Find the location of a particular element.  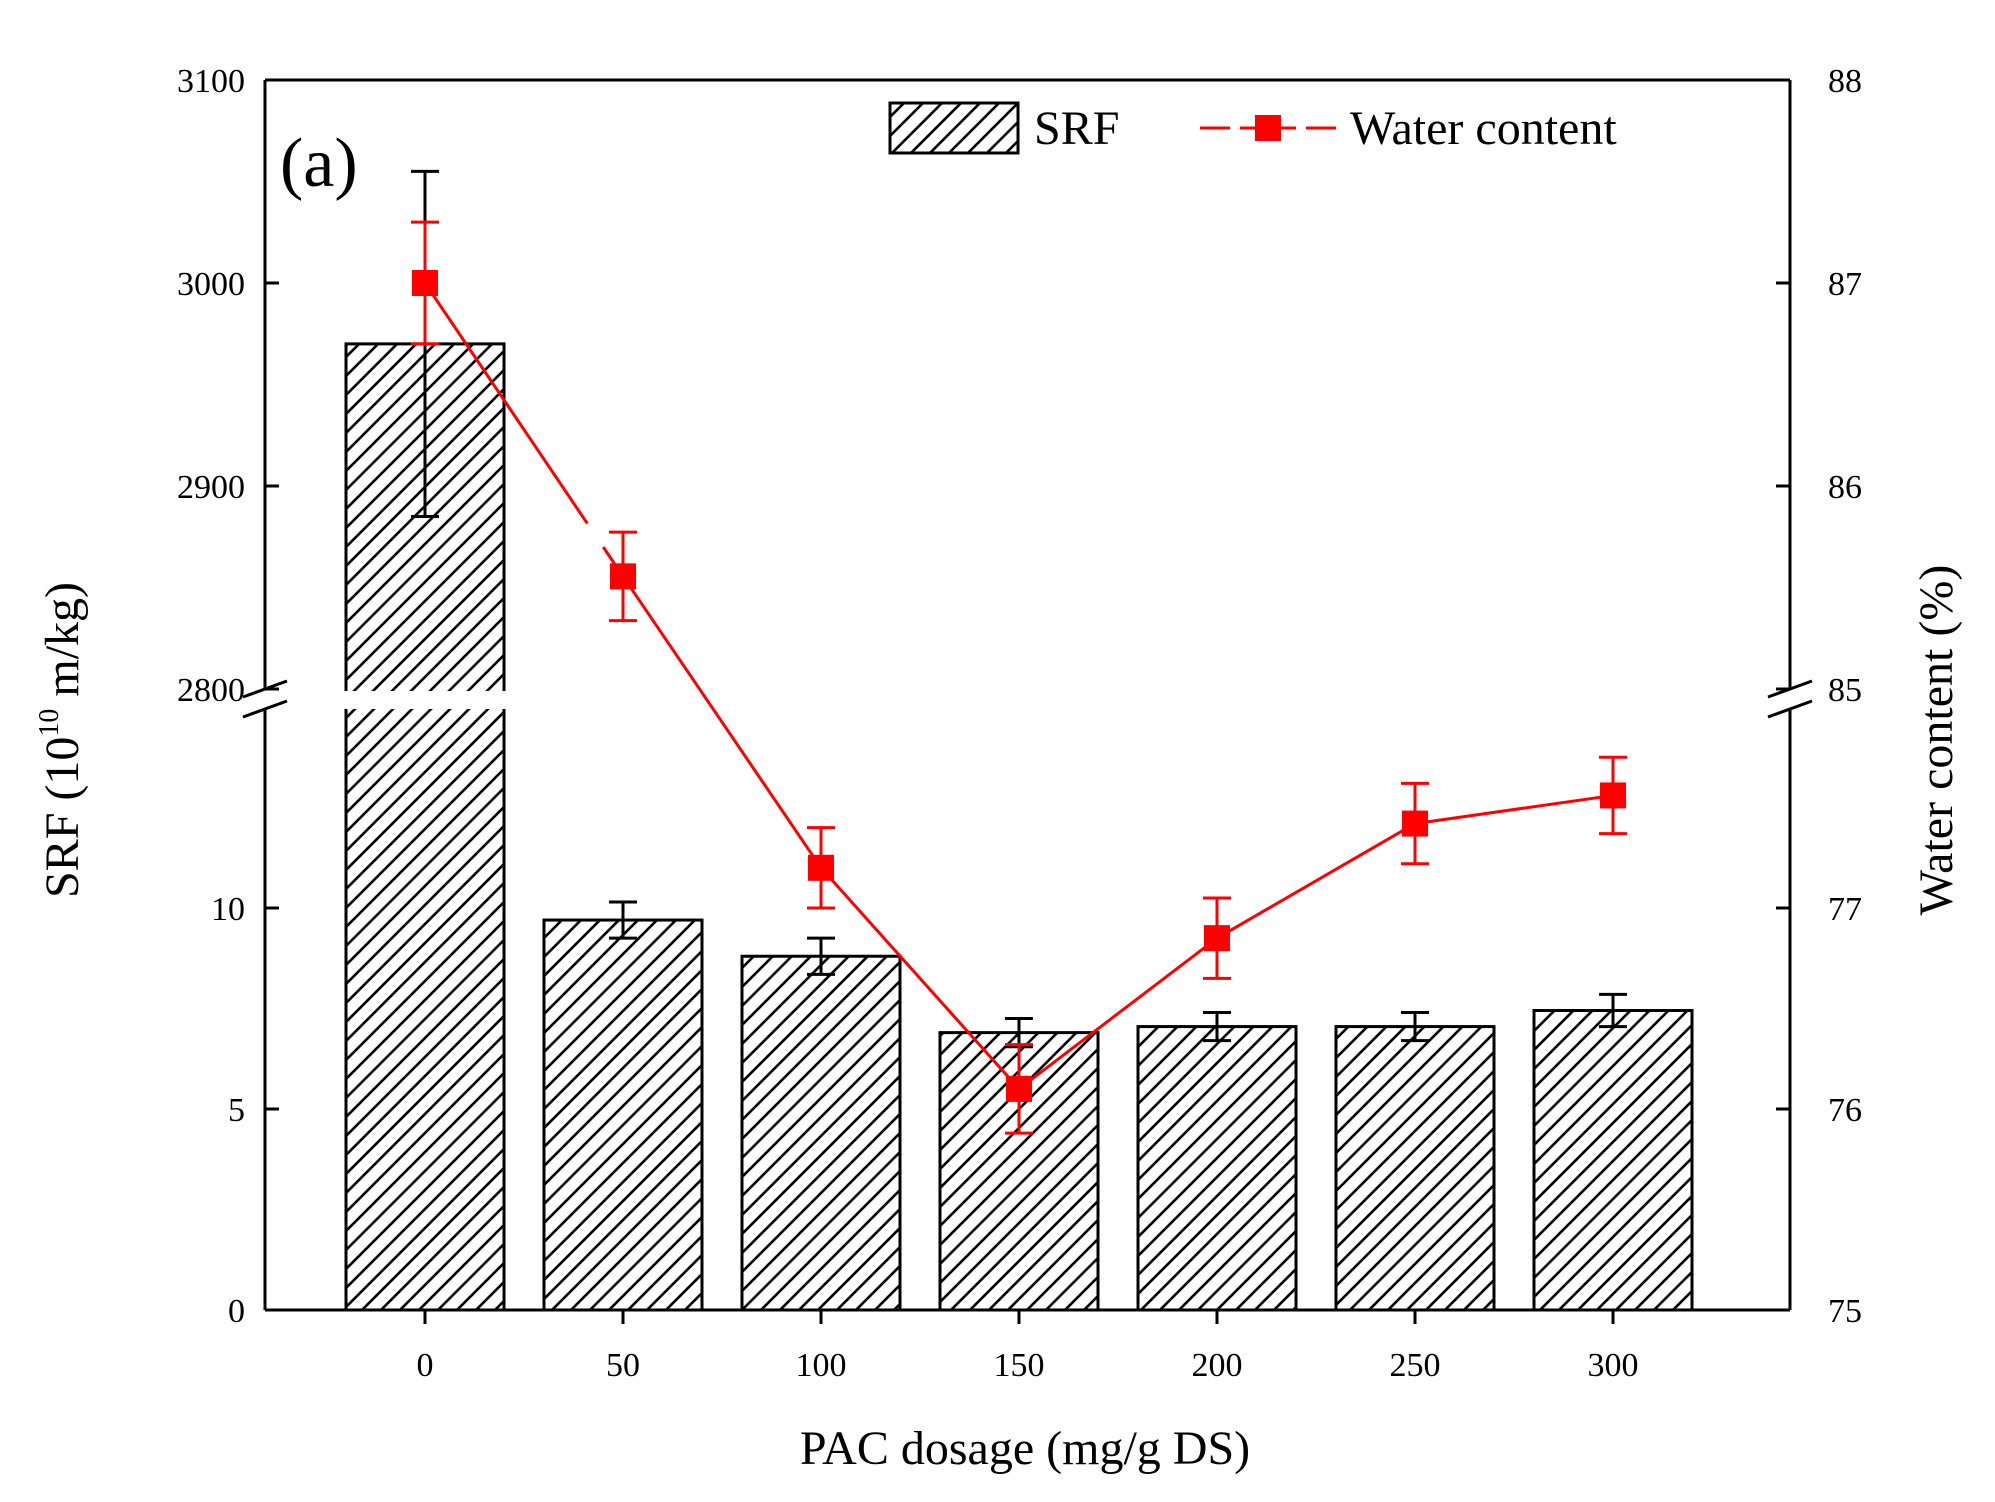

right-axis-tick-label: 75 is located at coordinates (1845, 1311).